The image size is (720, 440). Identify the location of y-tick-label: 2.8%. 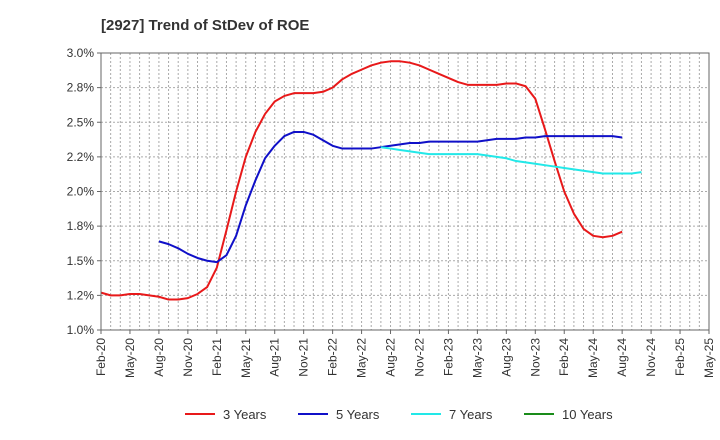
(81, 88).